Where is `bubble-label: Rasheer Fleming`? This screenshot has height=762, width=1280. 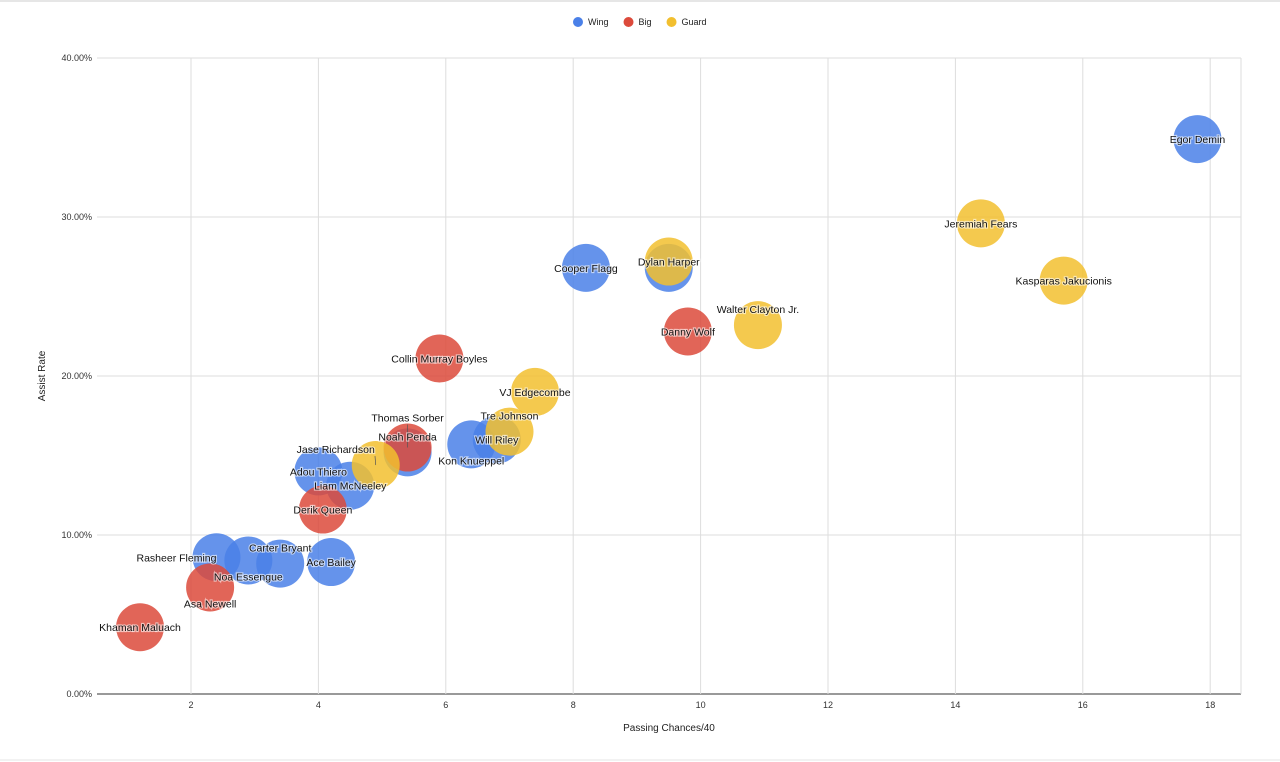 bubble-label: Rasheer Fleming is located at coordinates (177, 558).